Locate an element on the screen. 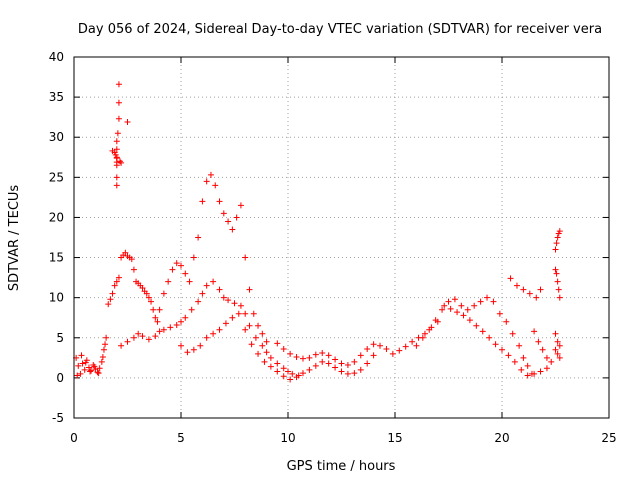  x-tick-label: 25 is located at coordinates (608, 438).